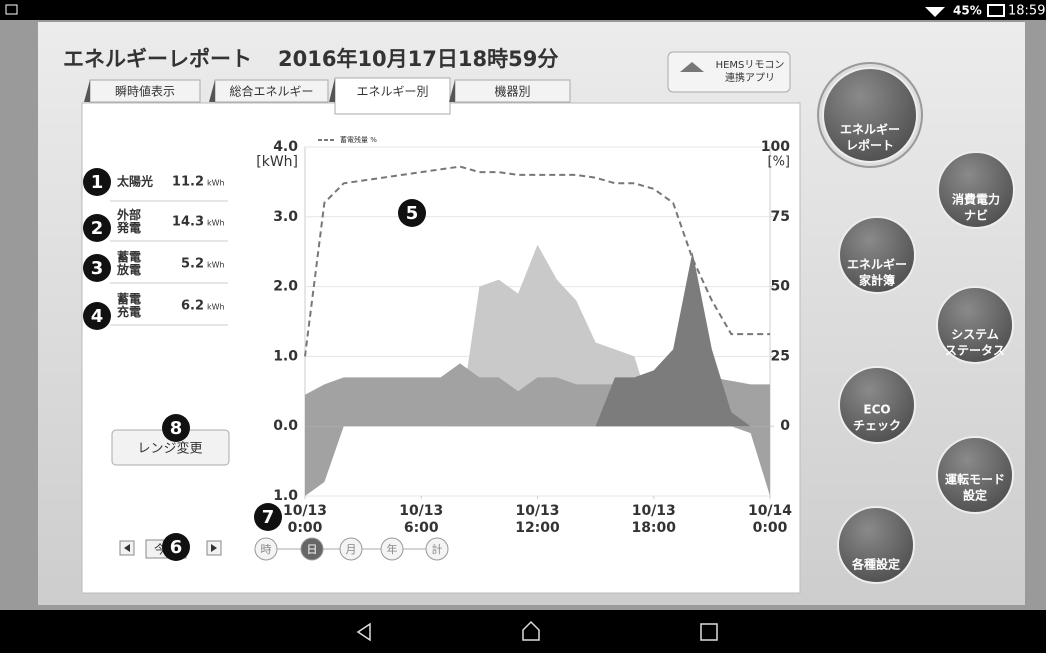 The width and height of the screenshot is (1046, 657). Describe the element at coordinates (537, 528) in the screenshot. I see `x-tick-time: 12:00` at that location.